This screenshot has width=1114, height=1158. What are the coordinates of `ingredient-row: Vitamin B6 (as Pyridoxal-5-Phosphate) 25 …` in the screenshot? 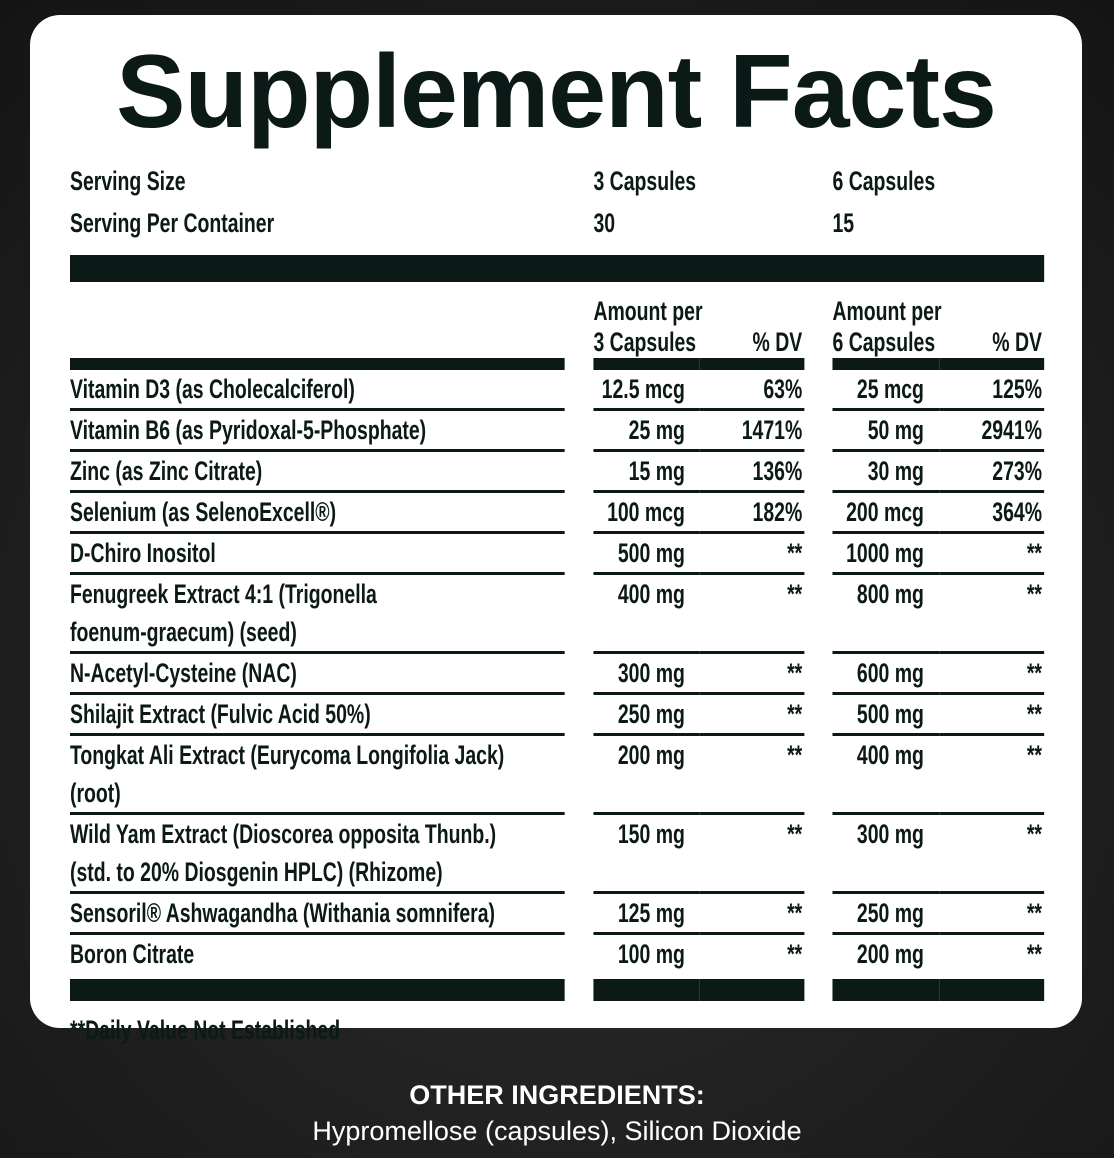 It's located at (557, 431).